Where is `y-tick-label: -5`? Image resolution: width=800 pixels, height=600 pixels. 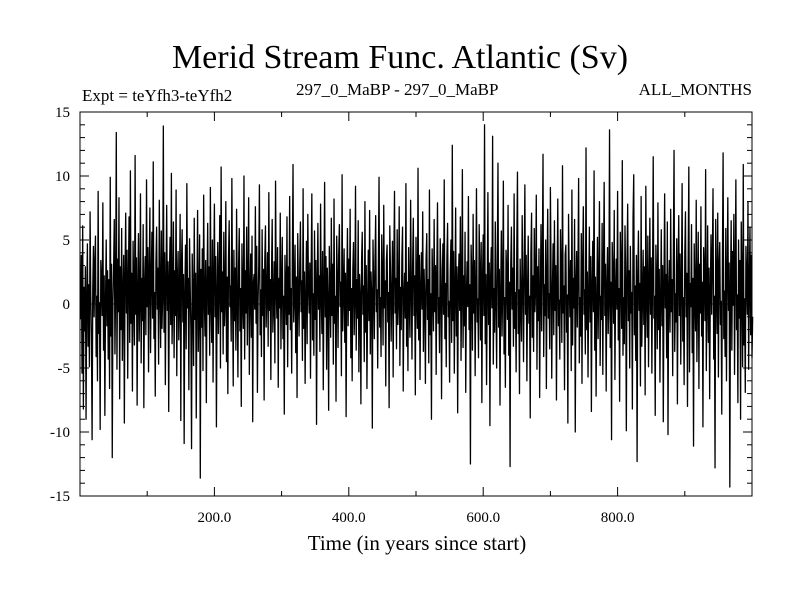 y-tick-label: -5 is located at coordinates (64, 369).